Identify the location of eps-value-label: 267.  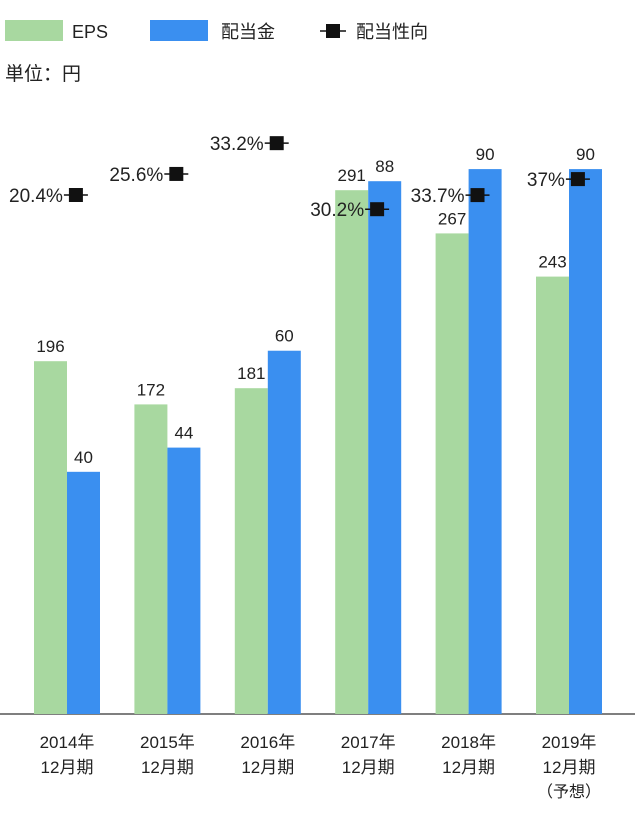
(452, 218).